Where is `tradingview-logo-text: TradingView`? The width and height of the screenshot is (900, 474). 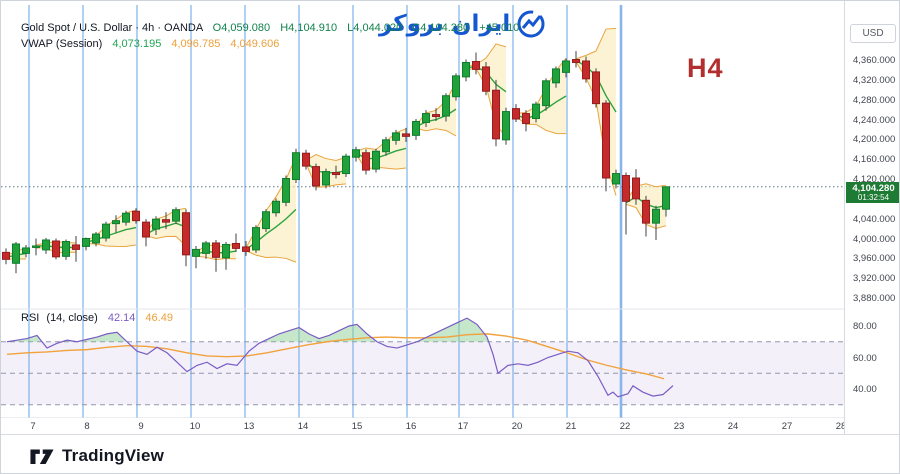
tradingview-logo-text: TradingView is located at coordinates (113, 455).